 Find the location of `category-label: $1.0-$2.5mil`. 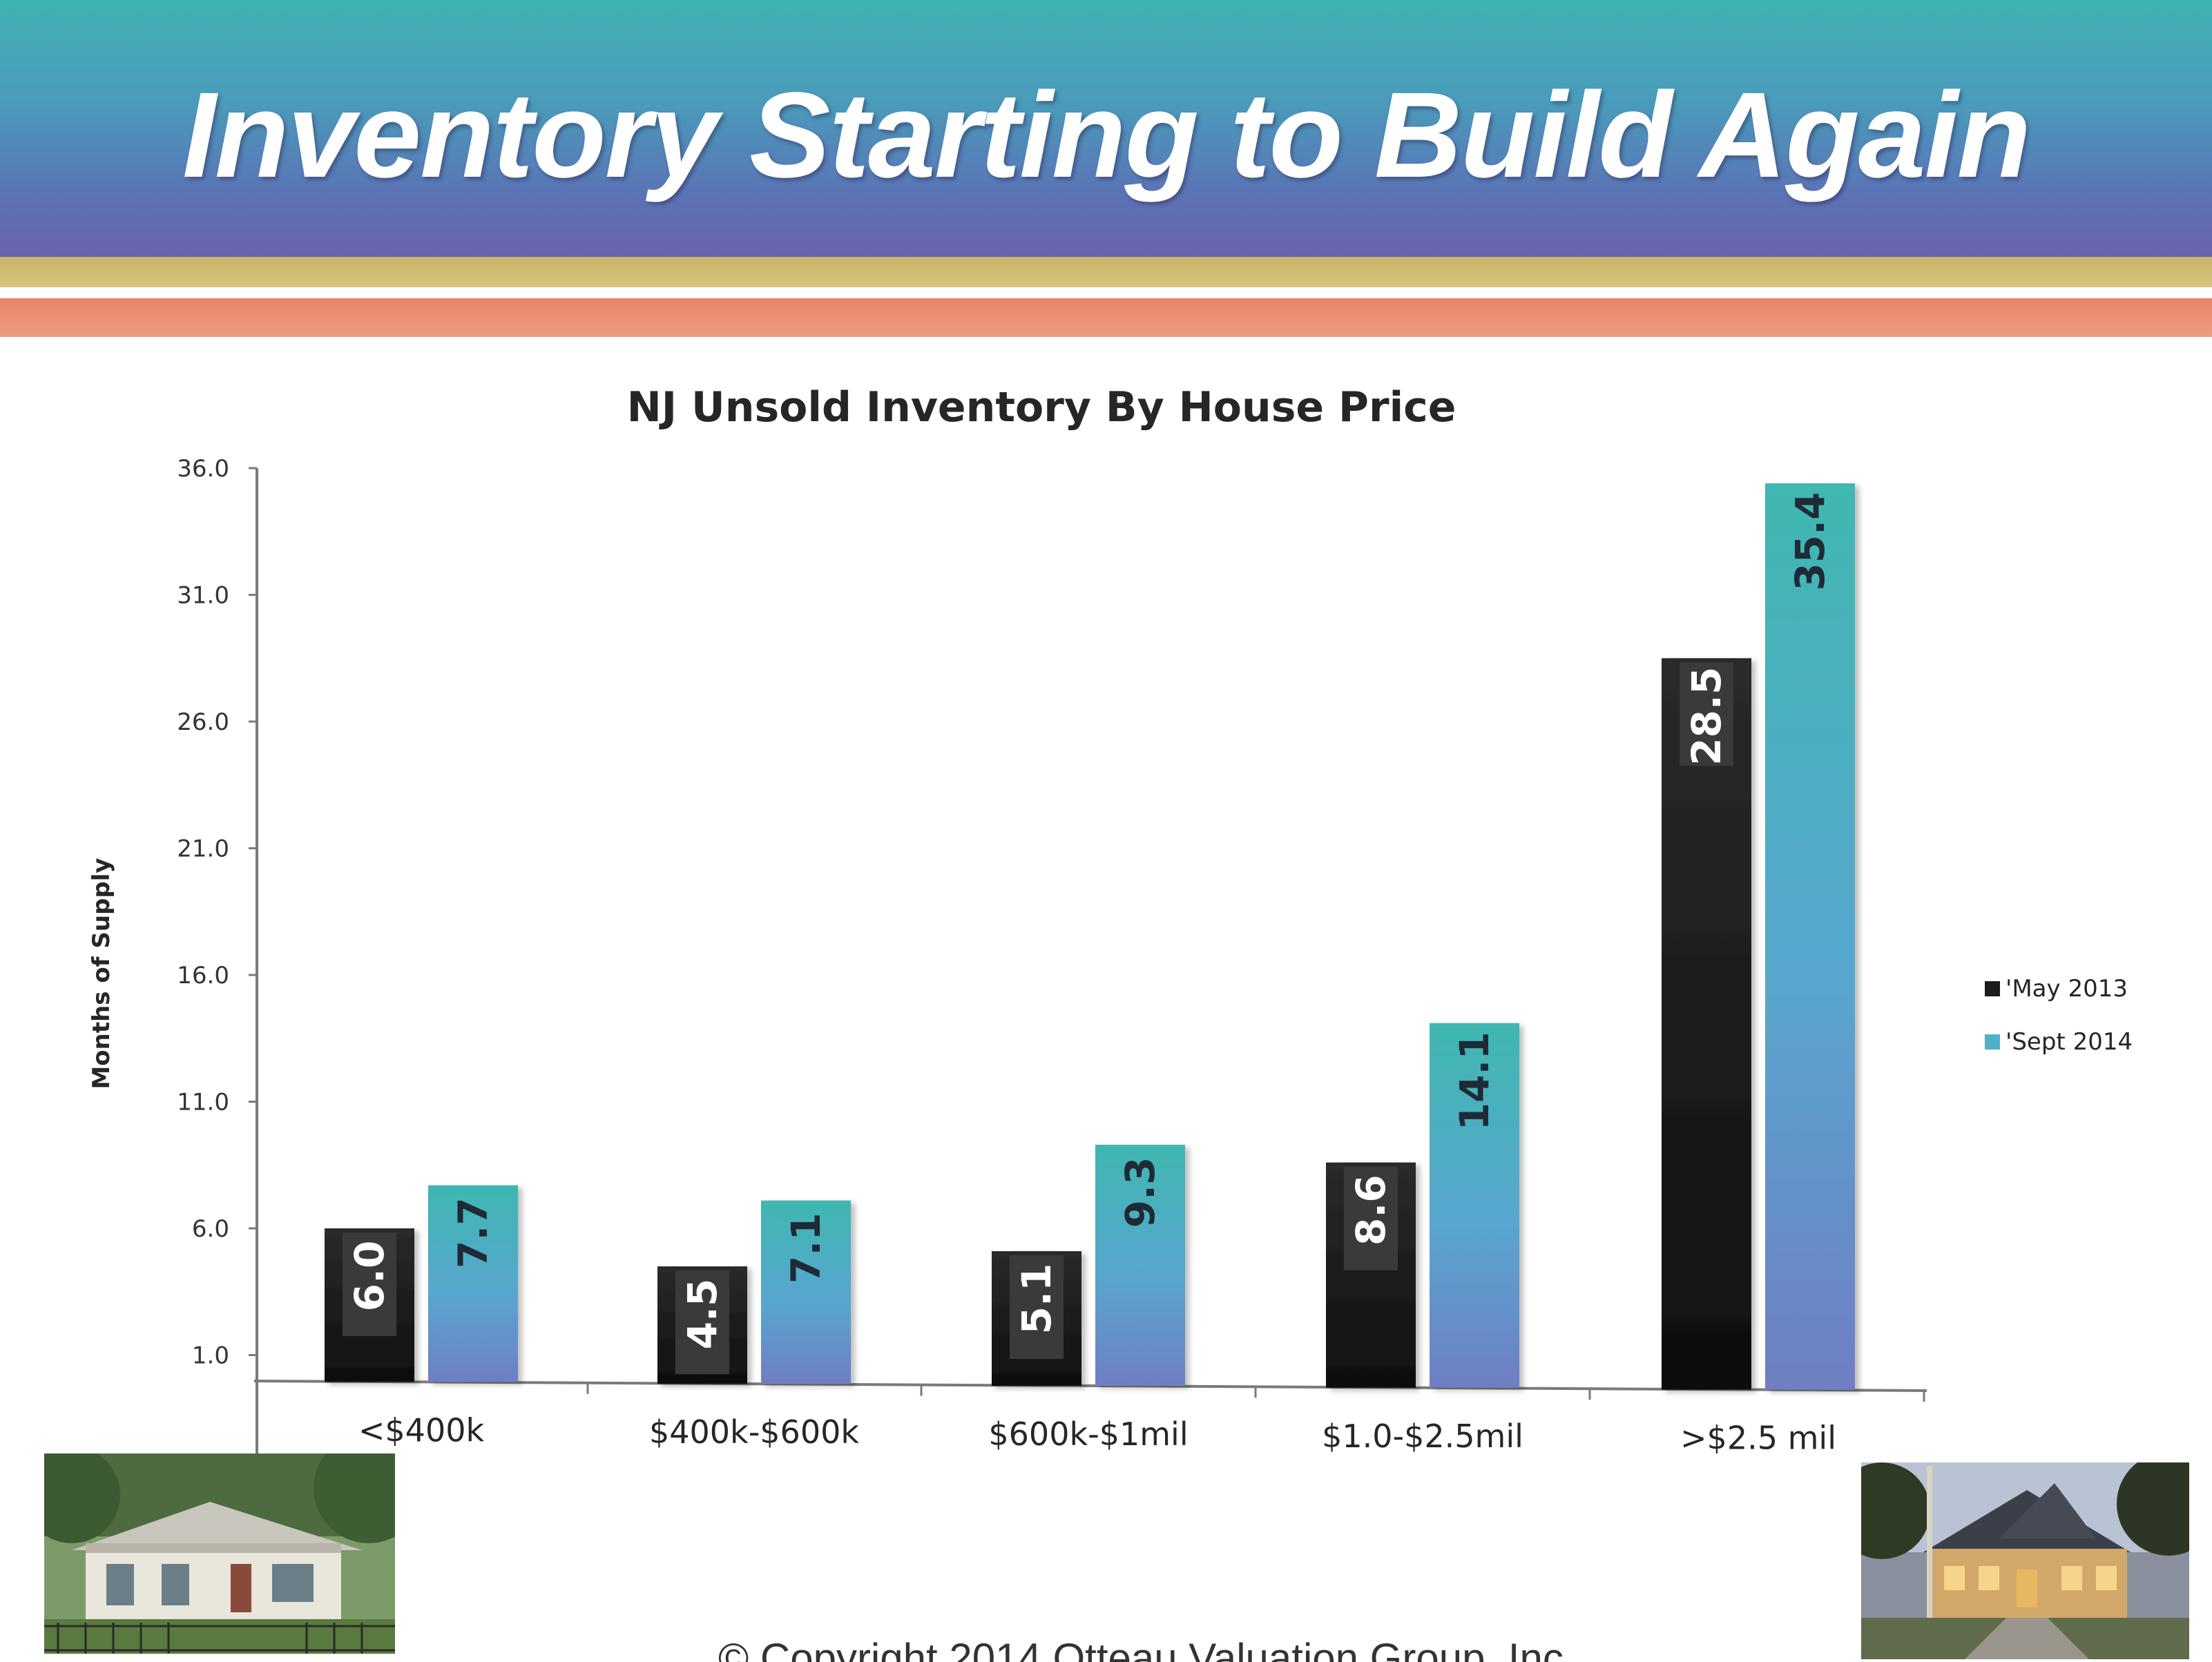

category-label: $1.0-$2.5mil is located at coordinates (1423, 1437).